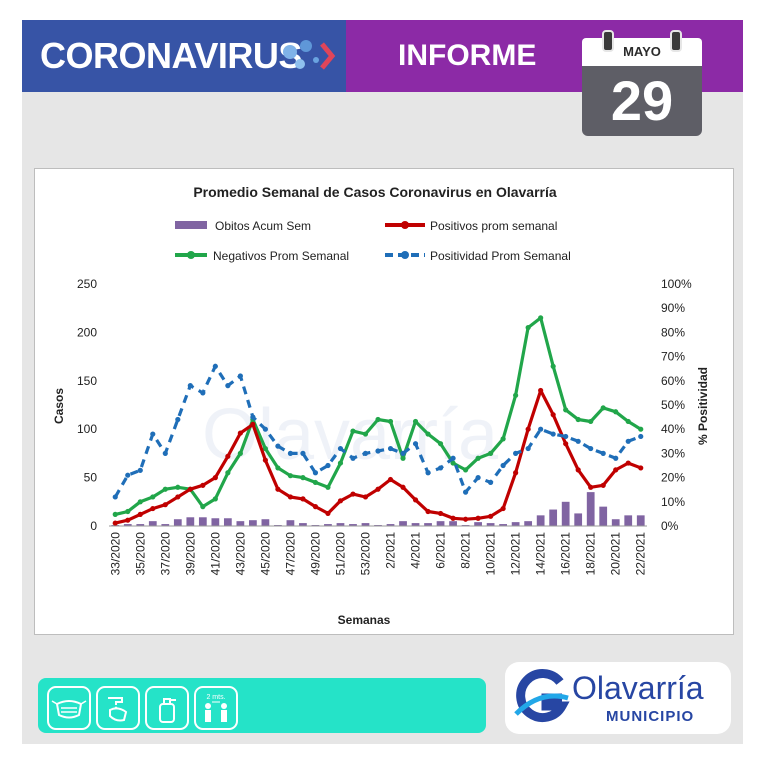 This screenshot has width=765, height=765. I want to click on x-tick-label: 43/2020, so click(240, 554).